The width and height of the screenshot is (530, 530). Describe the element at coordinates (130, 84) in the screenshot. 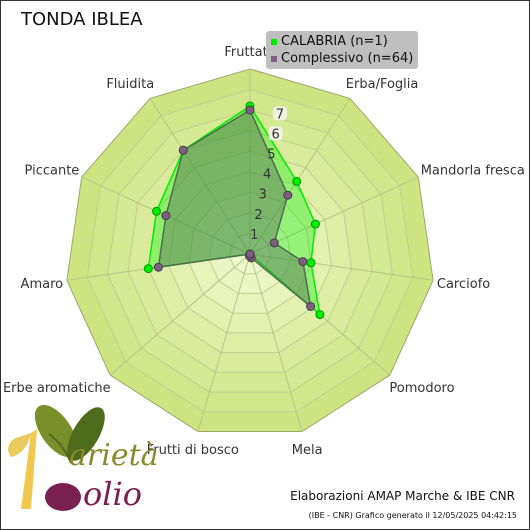

I see `axis-label: Fluidita` at that location.